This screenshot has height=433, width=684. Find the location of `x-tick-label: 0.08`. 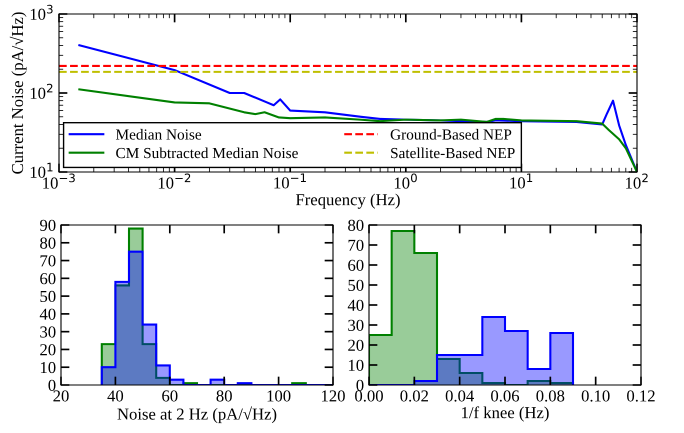

x-tick-label: 0.08 is located at coordinates (550, 396).